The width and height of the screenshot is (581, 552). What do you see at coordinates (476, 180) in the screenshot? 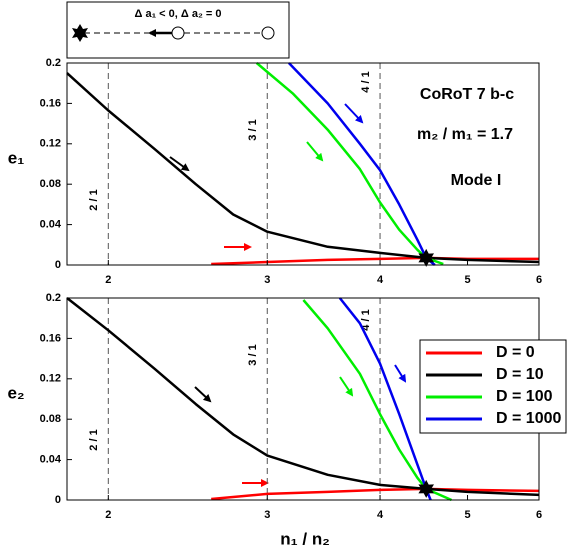
I see `annotation: Mode I` at bounding box center [476, 180].